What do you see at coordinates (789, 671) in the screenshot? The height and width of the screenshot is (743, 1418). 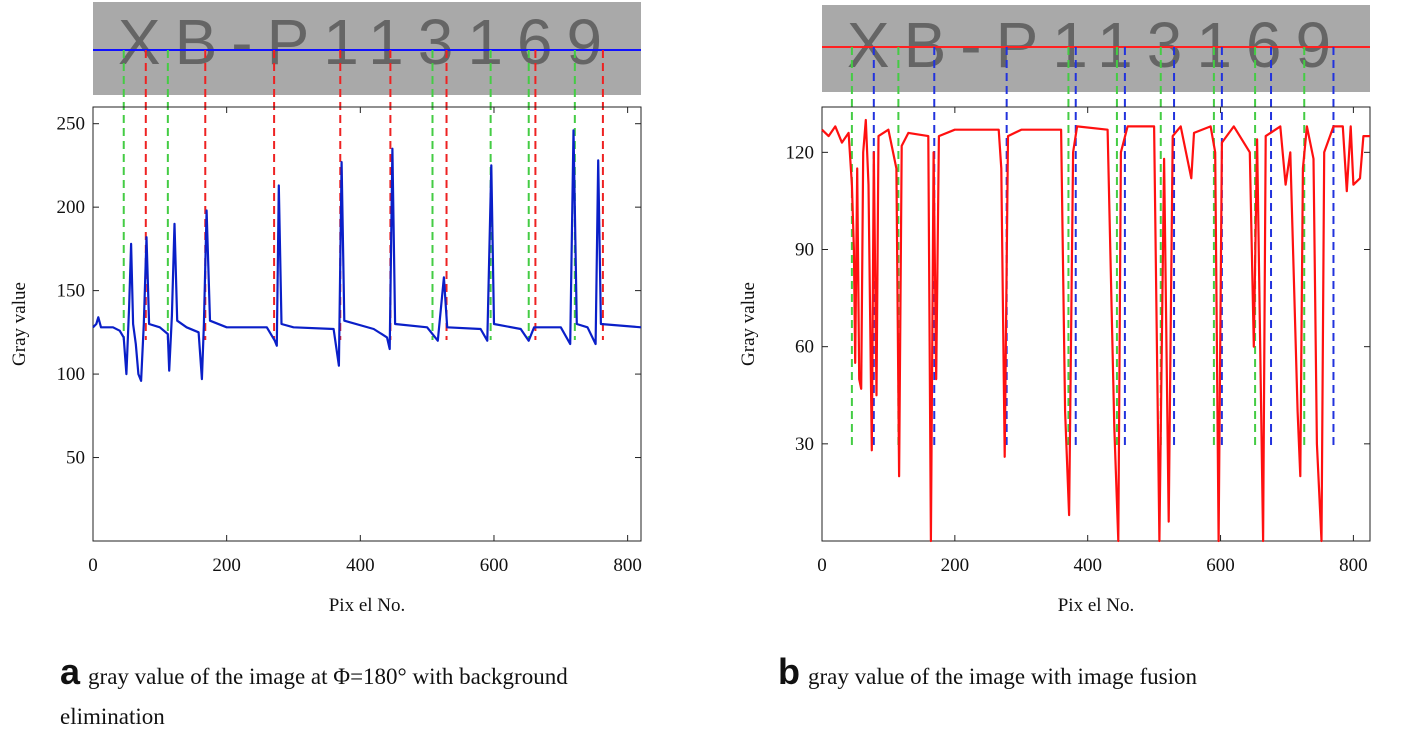 I see `caption-label: b` at bounding box center [789, 671].